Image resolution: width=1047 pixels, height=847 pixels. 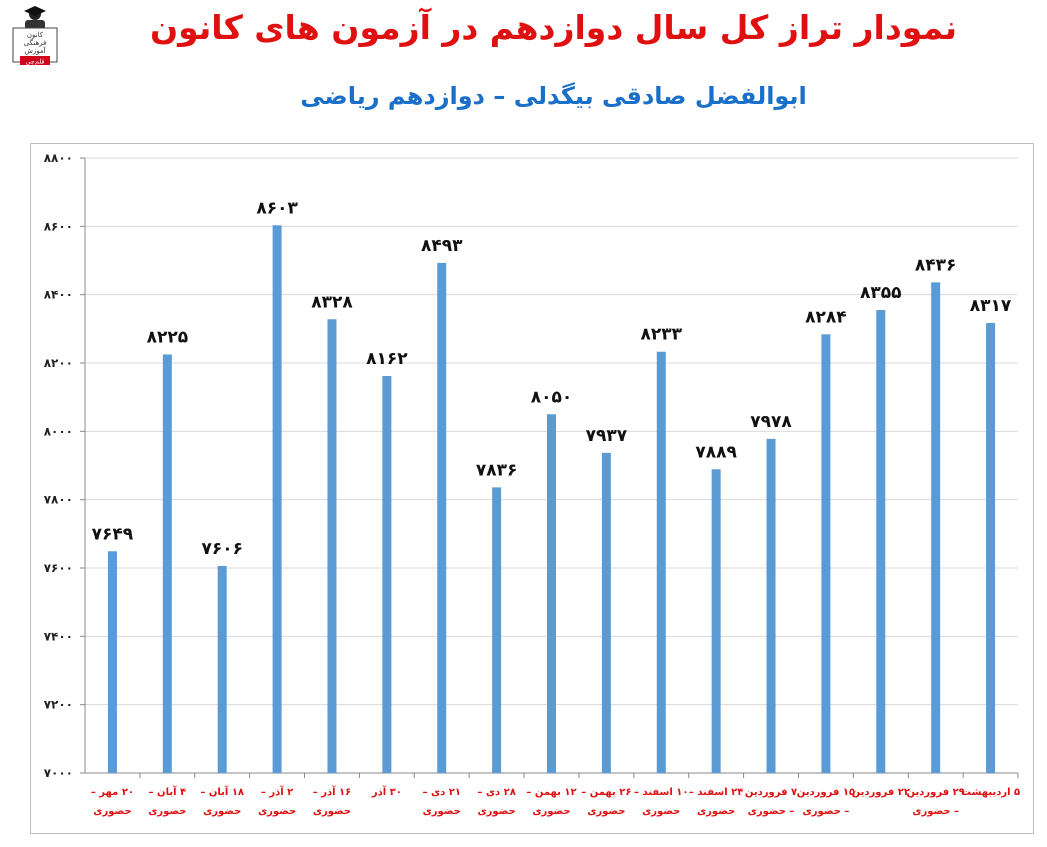 What do you see at coordinates (441, 792) in the screenshot?
I see `x-tick-label: ۲۱ دی –` at bounding box center [441, 792].